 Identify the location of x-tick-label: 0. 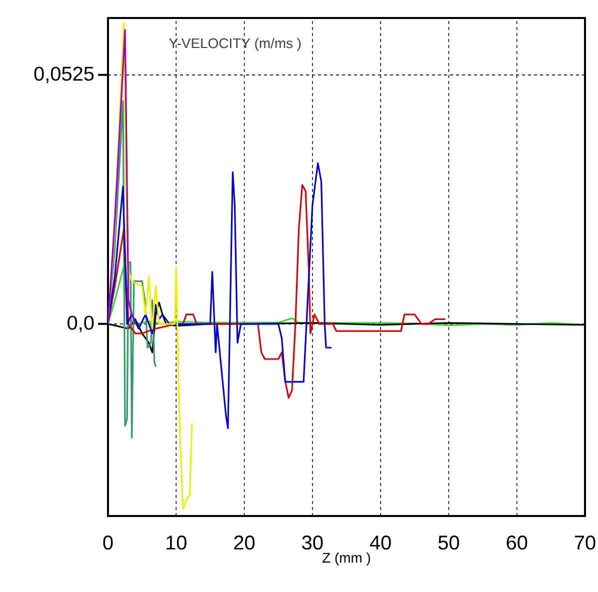
(108, 543).